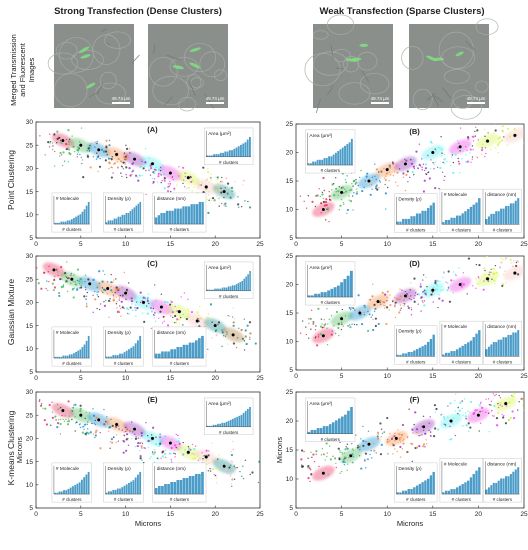  I want to click on inset-molecule: # Molecule# clusters, so click(71, 482).